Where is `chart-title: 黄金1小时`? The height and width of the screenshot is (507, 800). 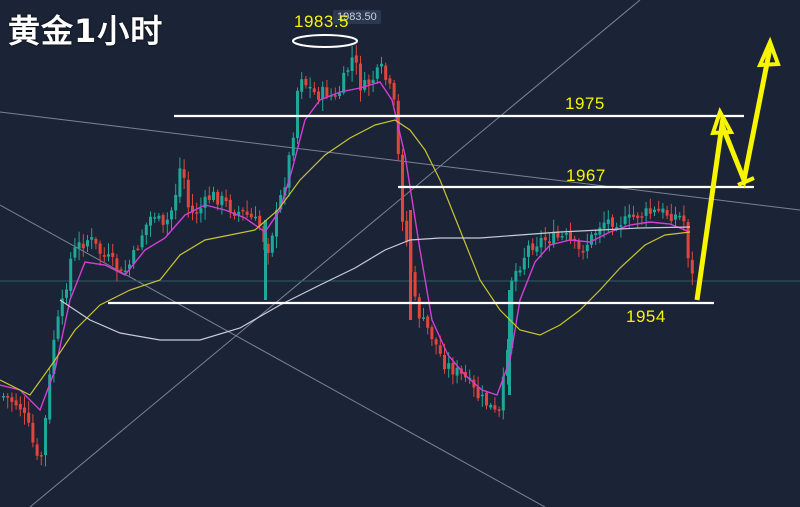 chart-title: 黄金1小时 is located at coordinates (86, 31).